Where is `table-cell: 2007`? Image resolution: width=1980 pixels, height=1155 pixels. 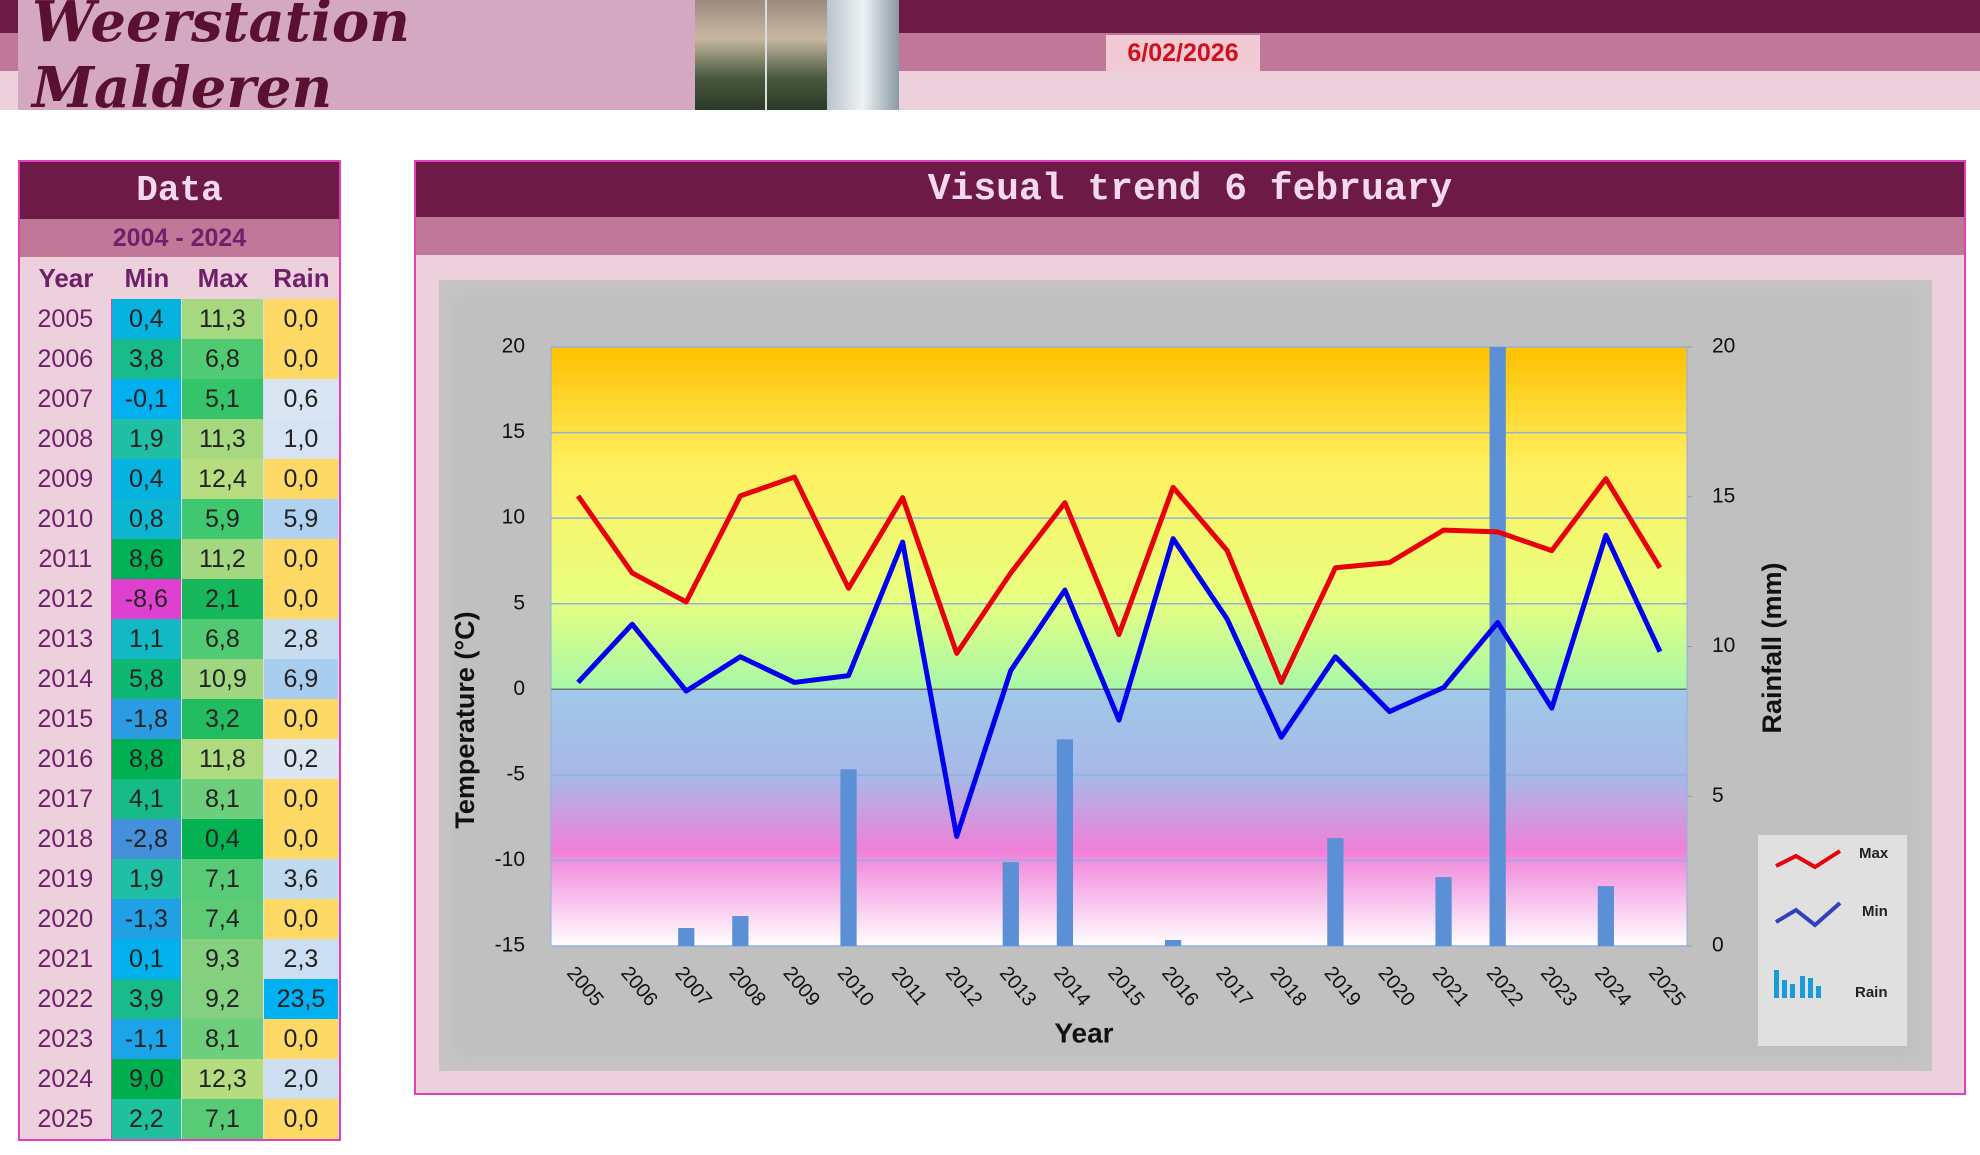
table-cell: 2007 is located at coordinates (66, 399).